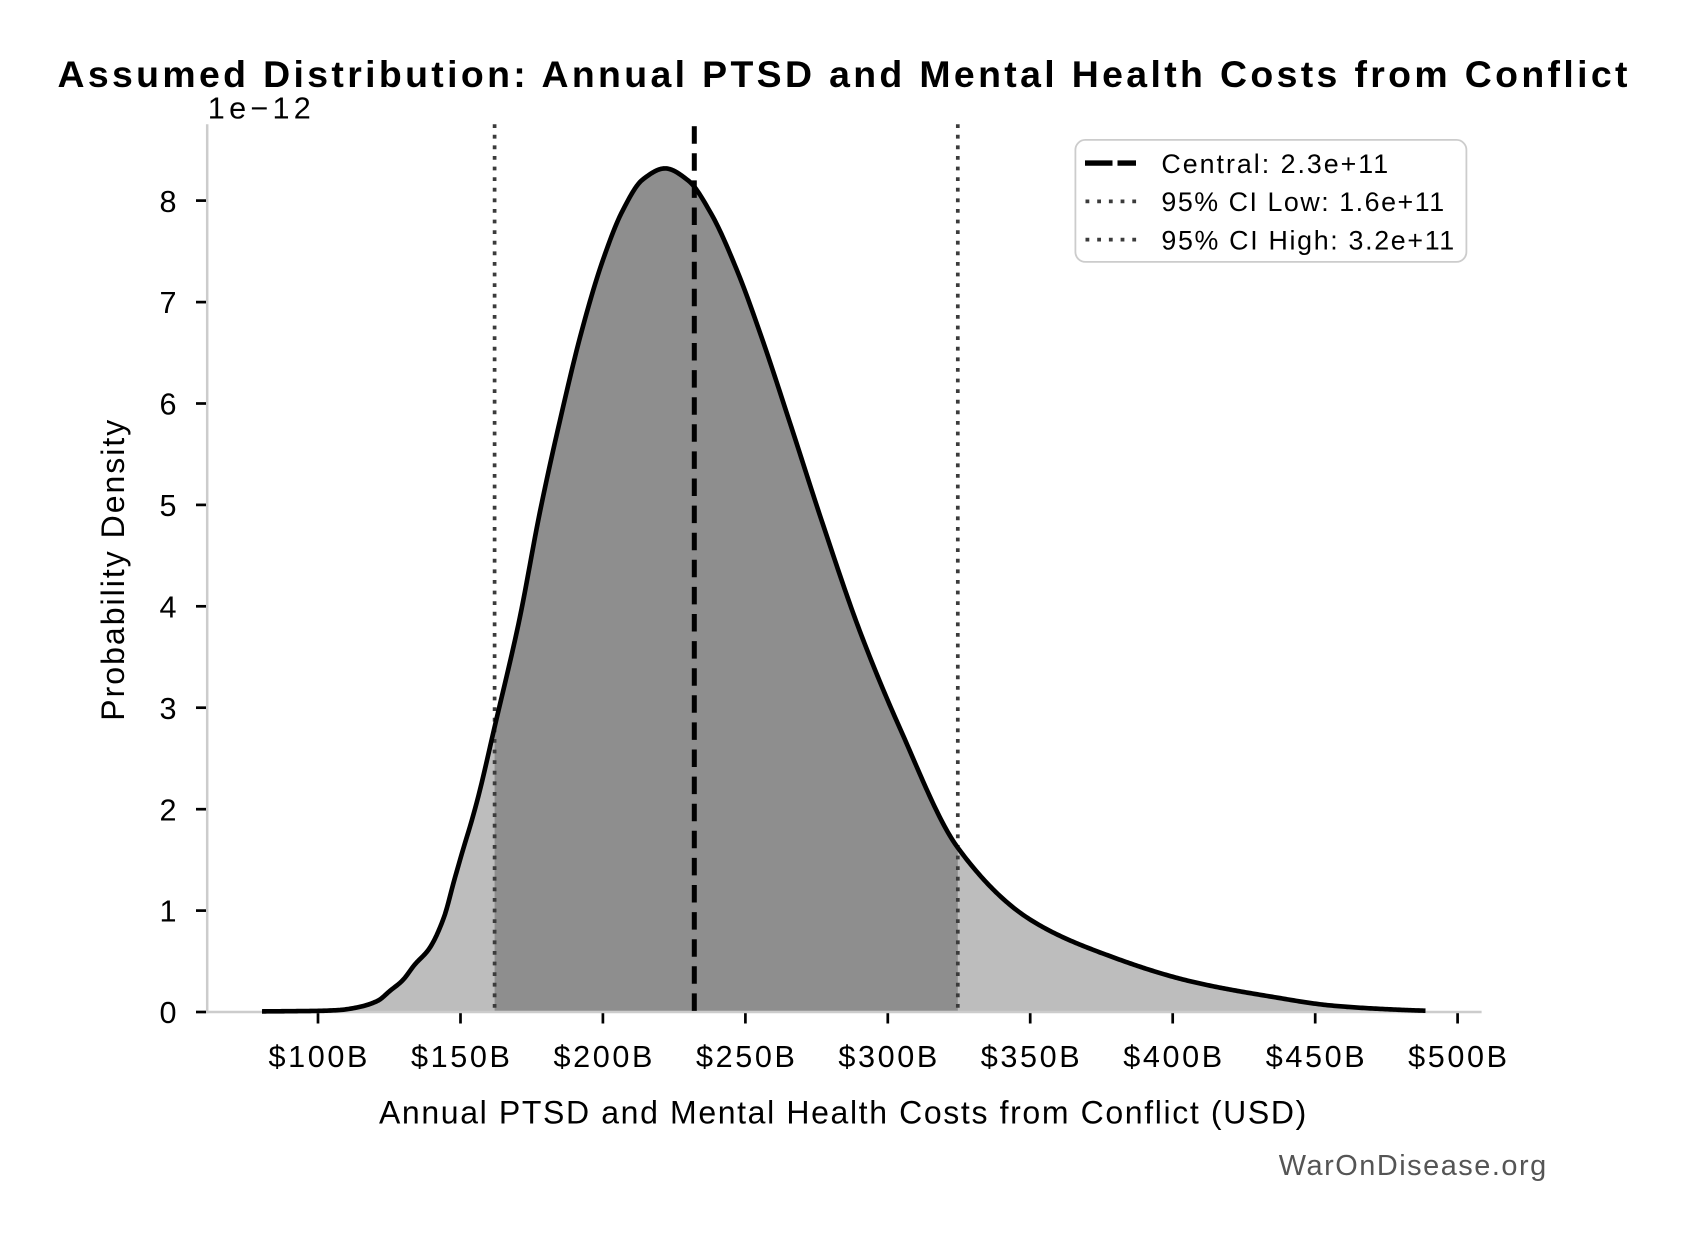 The image size is (1686, 1234). I want to click on svg-text: 5, so click(167, 506).